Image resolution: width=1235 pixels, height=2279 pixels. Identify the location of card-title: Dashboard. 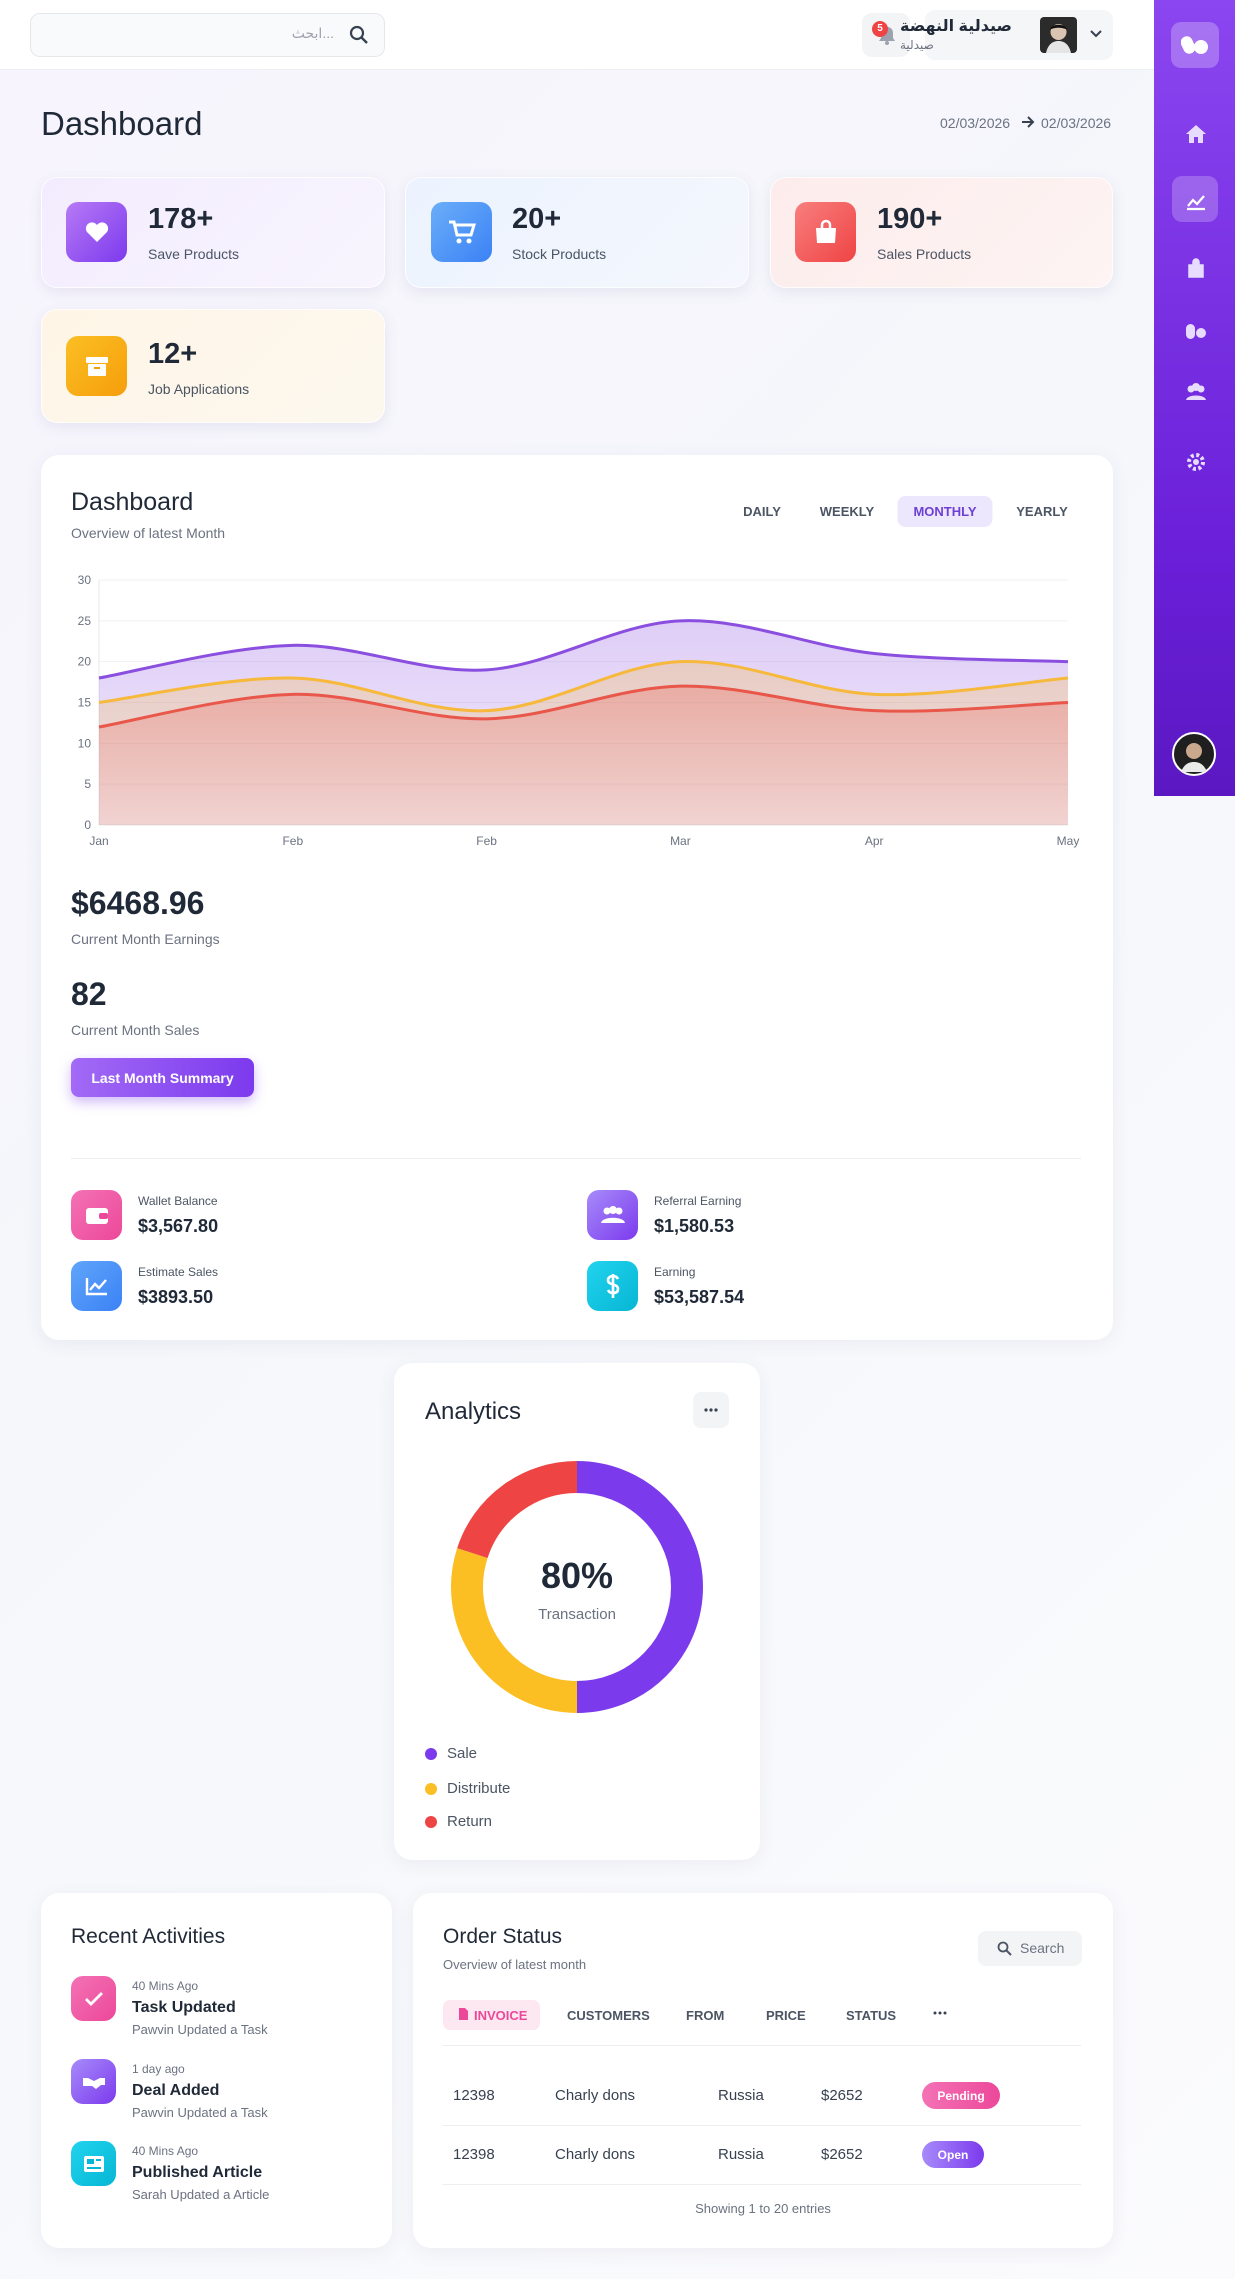
(132, 502).